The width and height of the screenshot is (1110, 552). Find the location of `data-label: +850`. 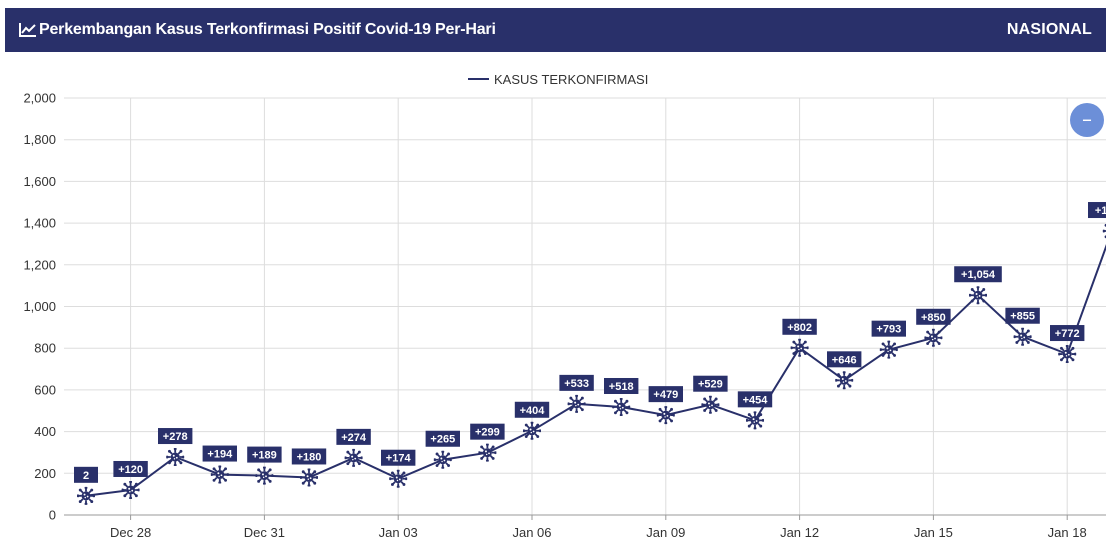

data-label: +850 is located at coordinates (933, 318).